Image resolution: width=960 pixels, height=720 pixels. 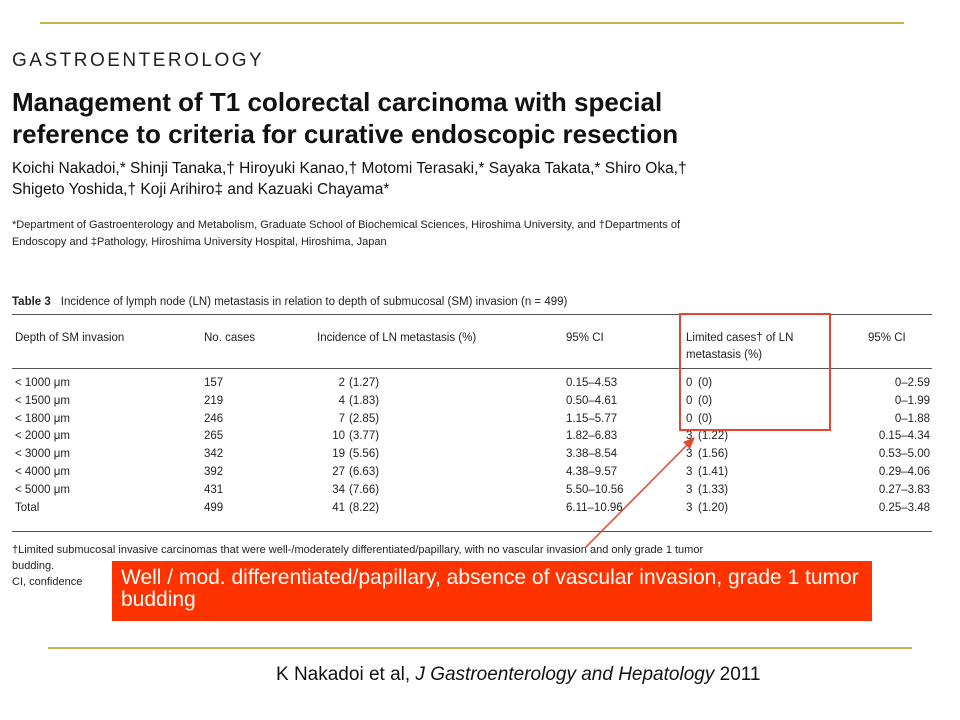 I want to click on cell-depth: < 1800 μm, so click(x=42, y=418).